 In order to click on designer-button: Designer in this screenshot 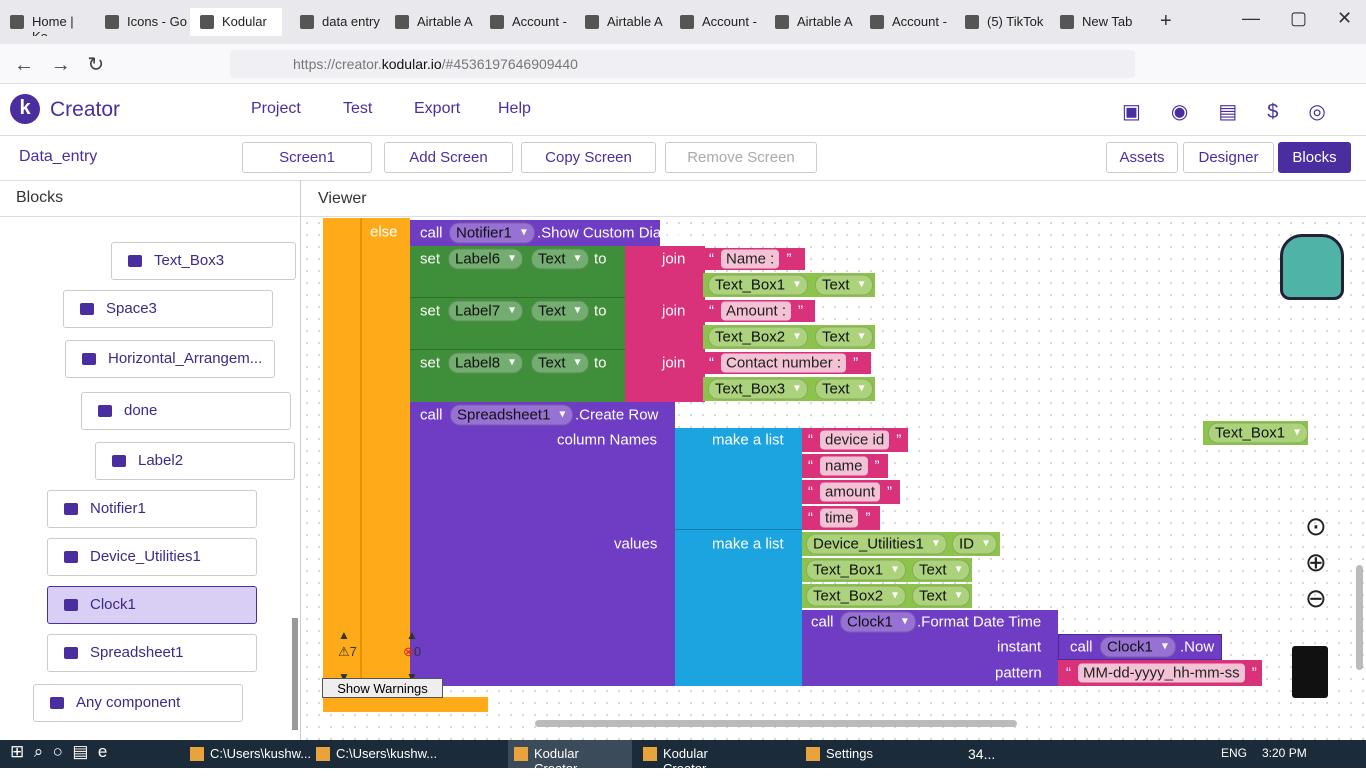, I will do `click(1228, 157)`.